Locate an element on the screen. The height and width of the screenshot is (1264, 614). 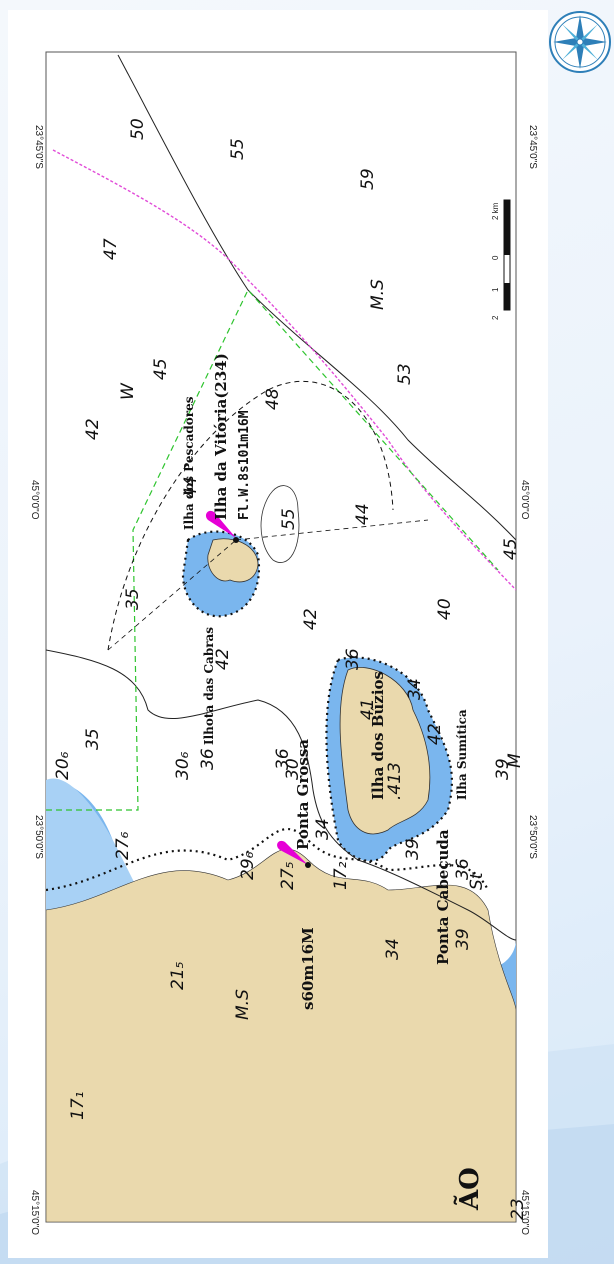
sounding: 47 is located at coordinates (111, 249).